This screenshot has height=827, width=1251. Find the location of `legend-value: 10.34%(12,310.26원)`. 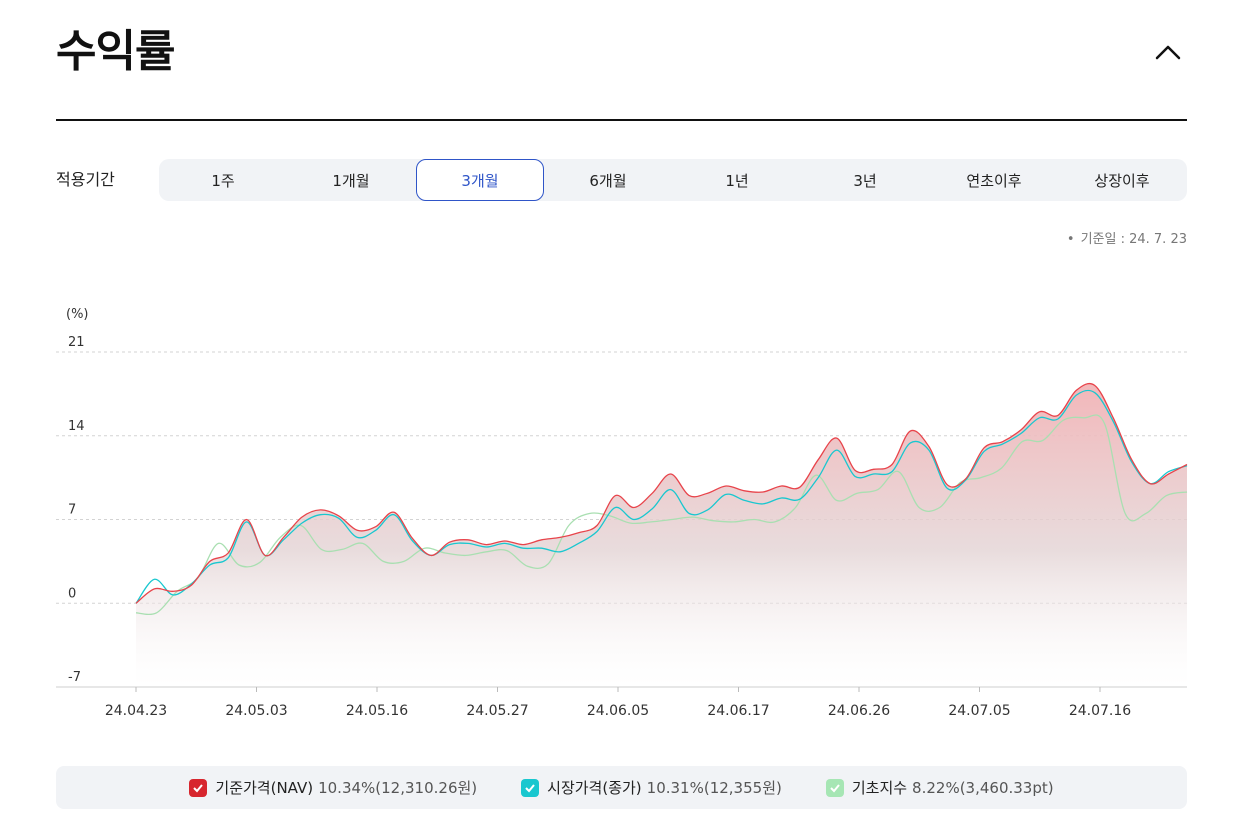

legend-value: 10.34%(12,310.26원) is located at coordinates (398, 788).